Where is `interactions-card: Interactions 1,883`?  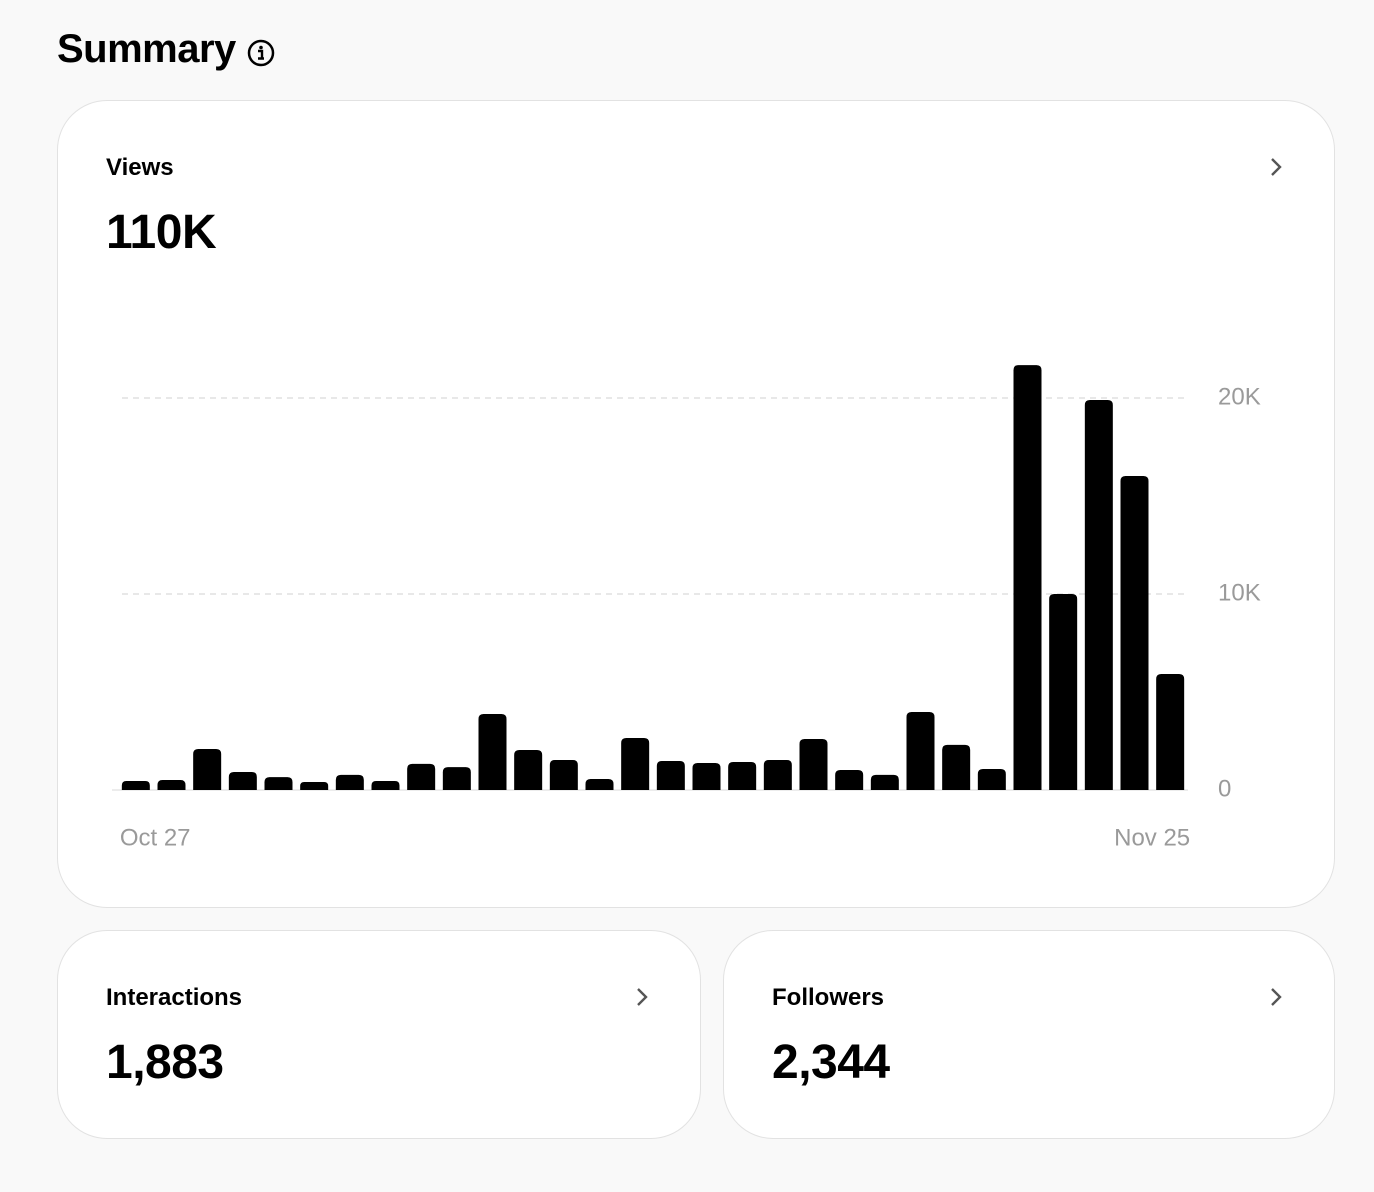
interactions-card: Interactions 1,883 is located at coordinates (379, 1034).